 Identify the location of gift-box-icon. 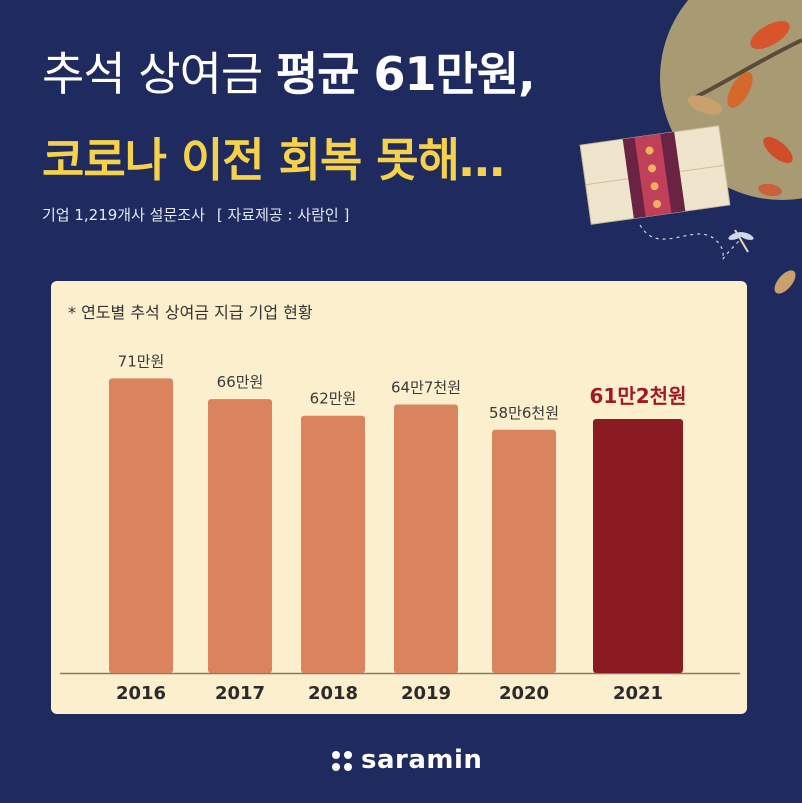
(655, 175).